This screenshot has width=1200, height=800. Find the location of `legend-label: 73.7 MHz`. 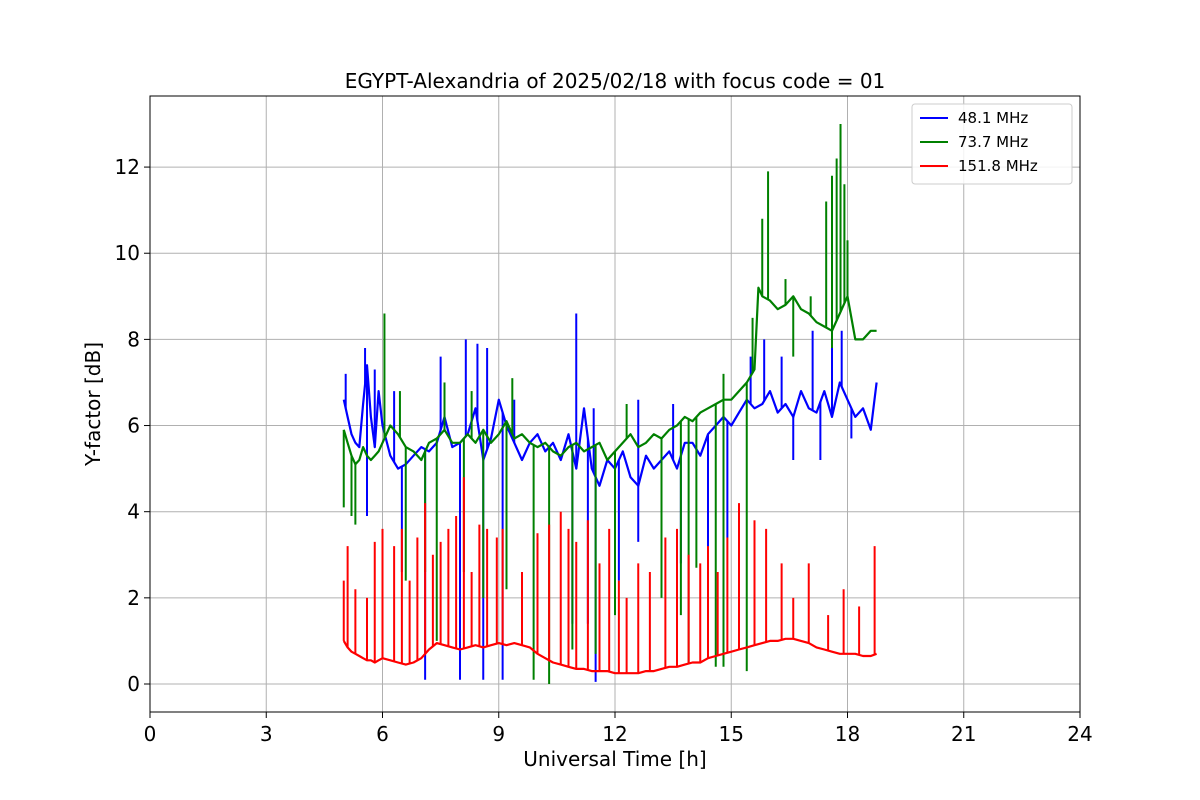

legend-label: 73.7 MHz is located at coordinates (993, 142).